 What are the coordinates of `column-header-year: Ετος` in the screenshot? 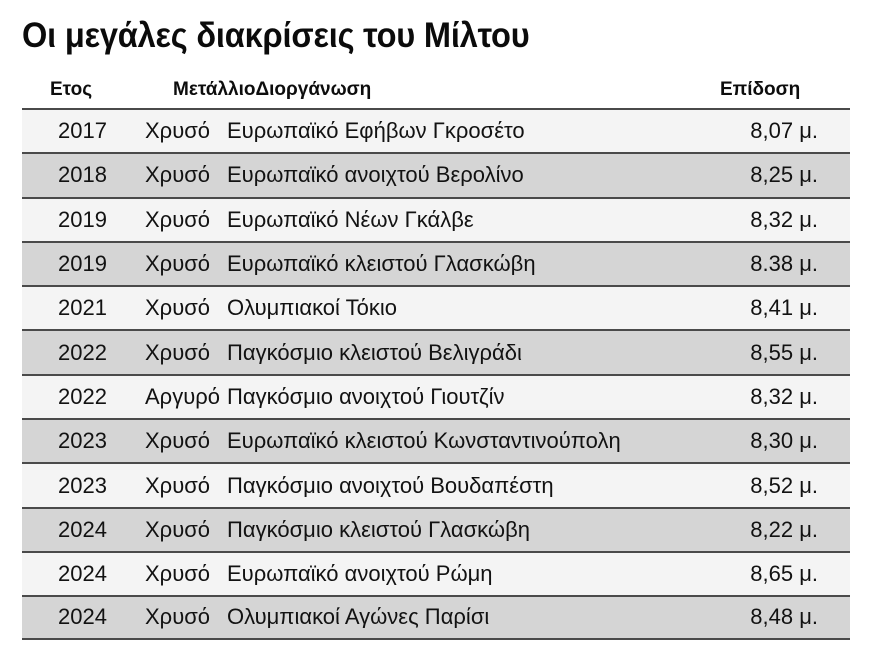 It's located at (71, 89).